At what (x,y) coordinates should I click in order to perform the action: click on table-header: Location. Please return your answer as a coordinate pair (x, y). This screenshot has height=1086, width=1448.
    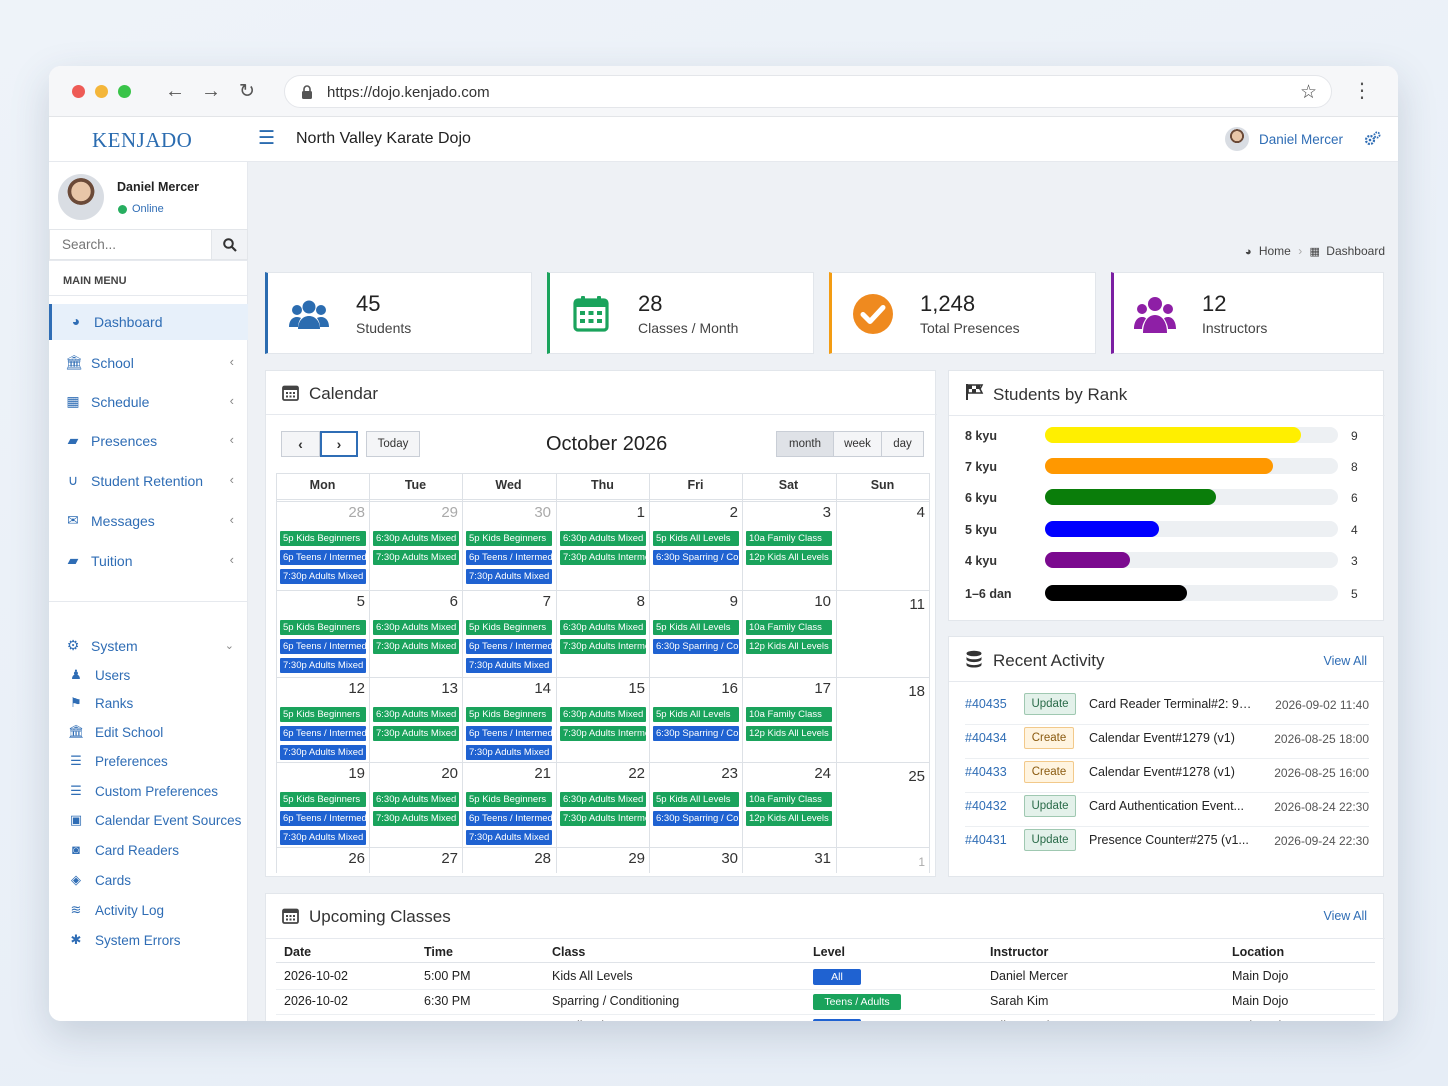
    Looking at the image, I should click on (1258, 952).